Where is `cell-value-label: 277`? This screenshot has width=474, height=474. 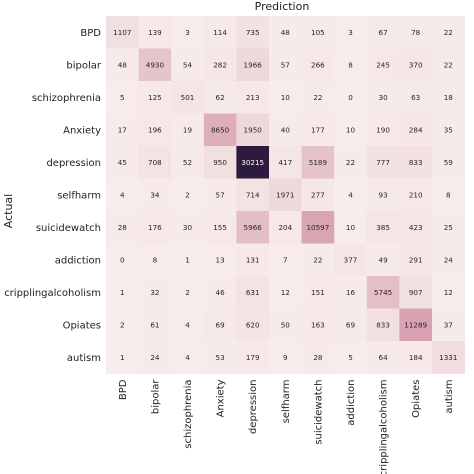
cell-value-label: 277 is located at coordinates (318, 194).